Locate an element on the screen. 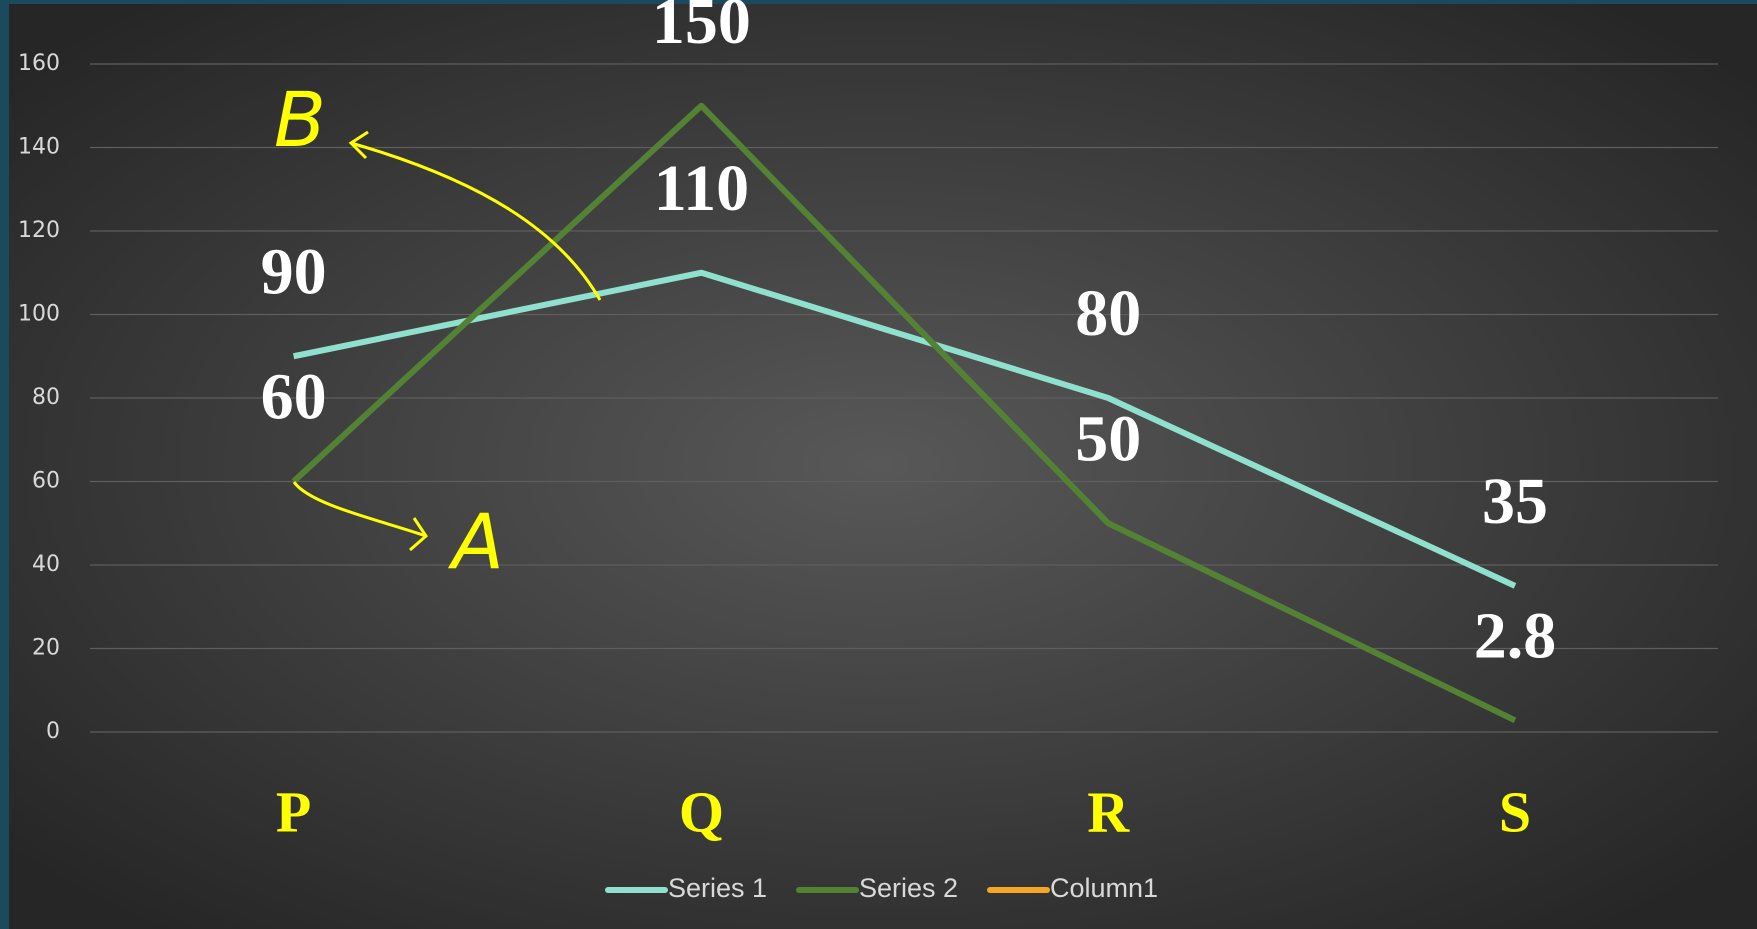  y-tick-label: 40 is located at coordinates (46, 564).